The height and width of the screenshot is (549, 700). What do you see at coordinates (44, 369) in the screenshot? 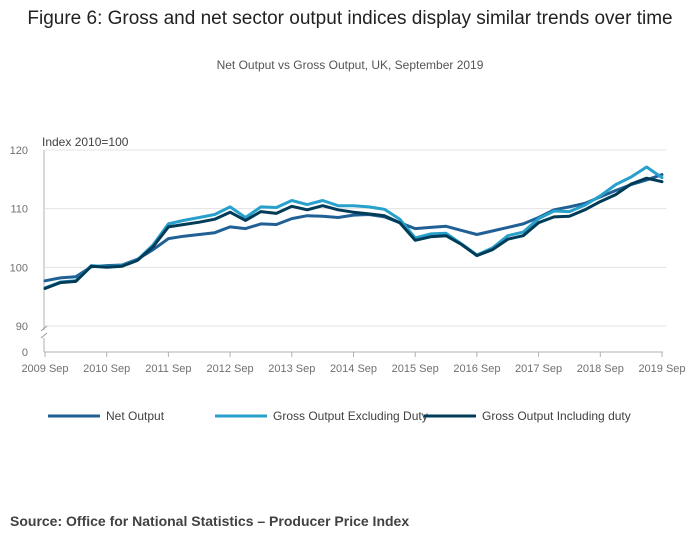
I see `x-tick-label: 2009 Sep` at bounding box center [44, 369].